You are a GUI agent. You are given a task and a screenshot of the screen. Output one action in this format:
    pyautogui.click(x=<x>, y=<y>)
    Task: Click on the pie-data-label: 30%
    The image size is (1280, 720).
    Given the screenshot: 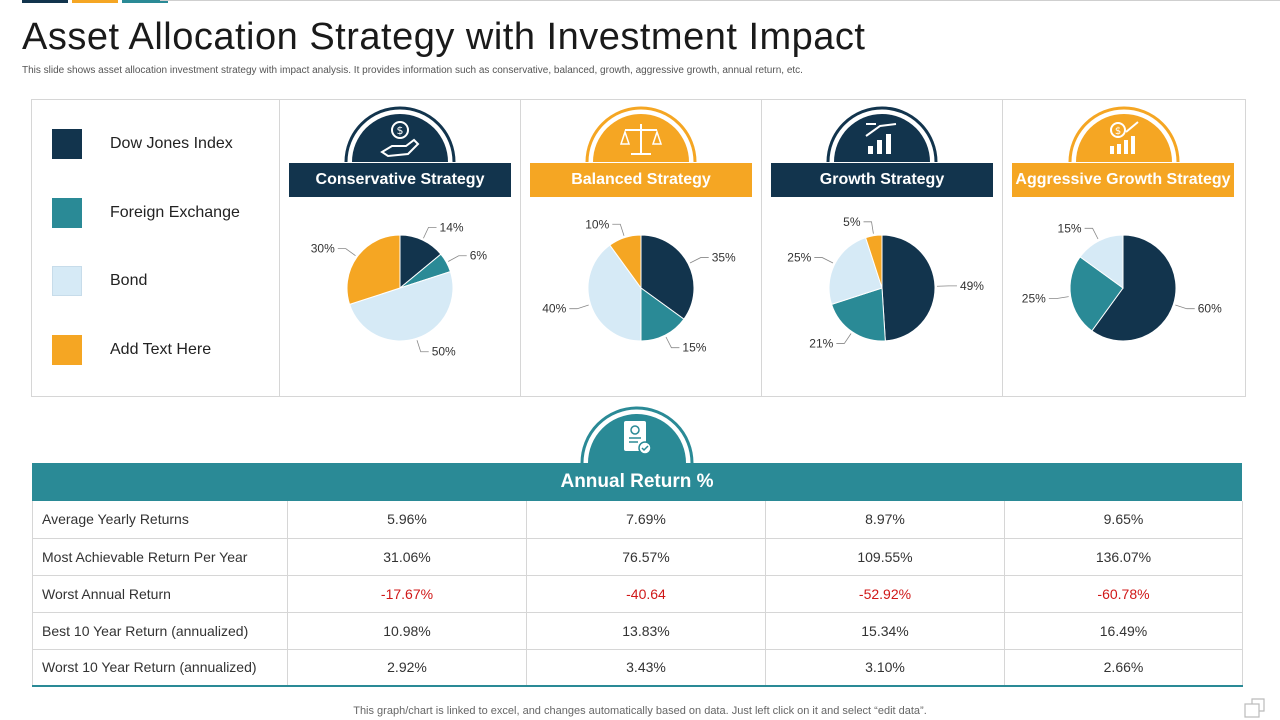 What is the action you would take?
    pyautogui.click(x=323, y=249)
    